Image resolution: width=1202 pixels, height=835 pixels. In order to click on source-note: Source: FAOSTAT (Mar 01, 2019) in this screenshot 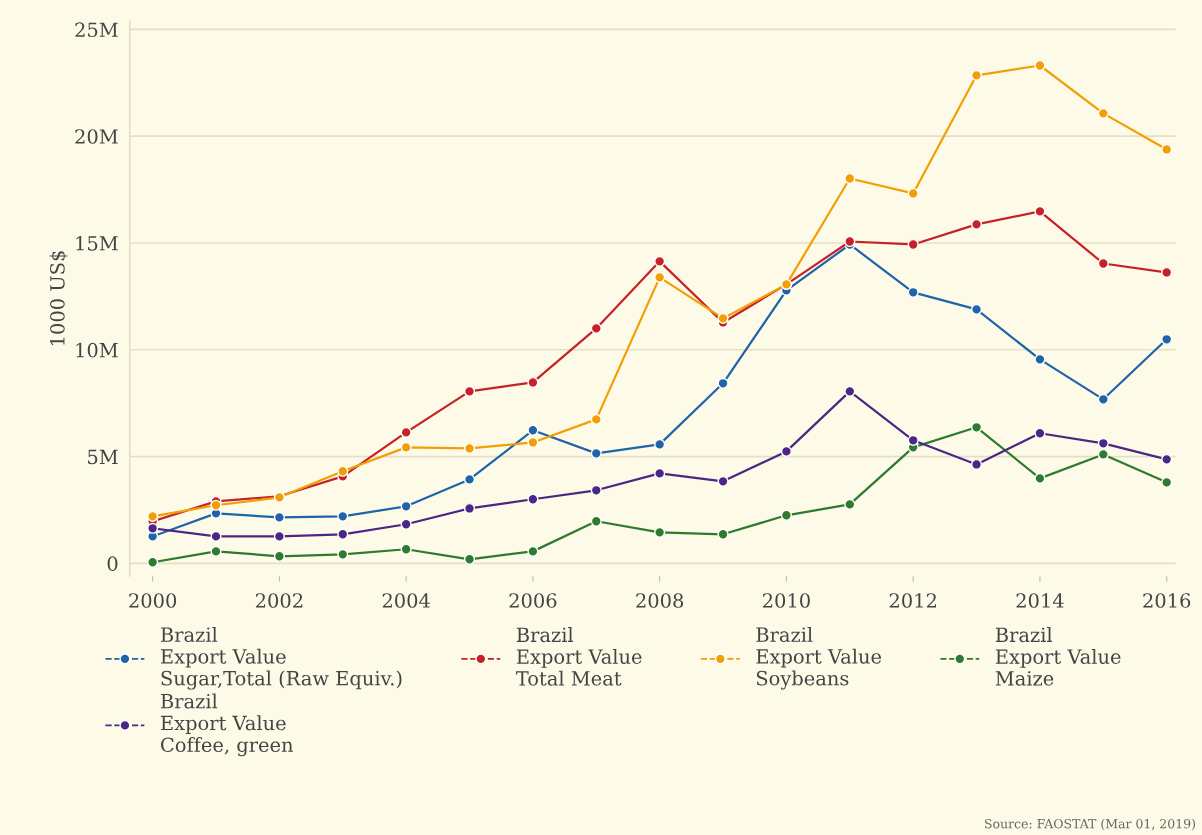, I will do `click(1090, 824)`.